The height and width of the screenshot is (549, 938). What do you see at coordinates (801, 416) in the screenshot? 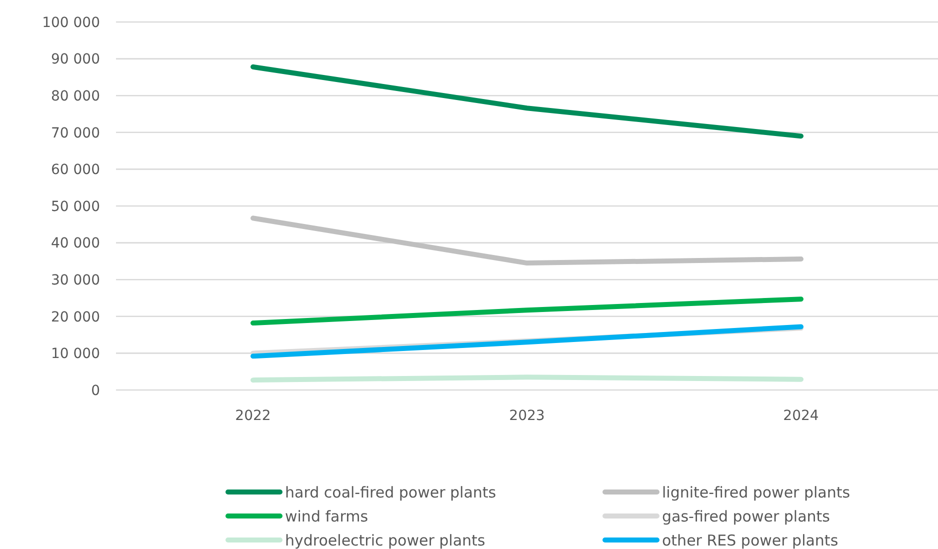
I see `x-tick-label: 2024` at bounding box center [801, 416].